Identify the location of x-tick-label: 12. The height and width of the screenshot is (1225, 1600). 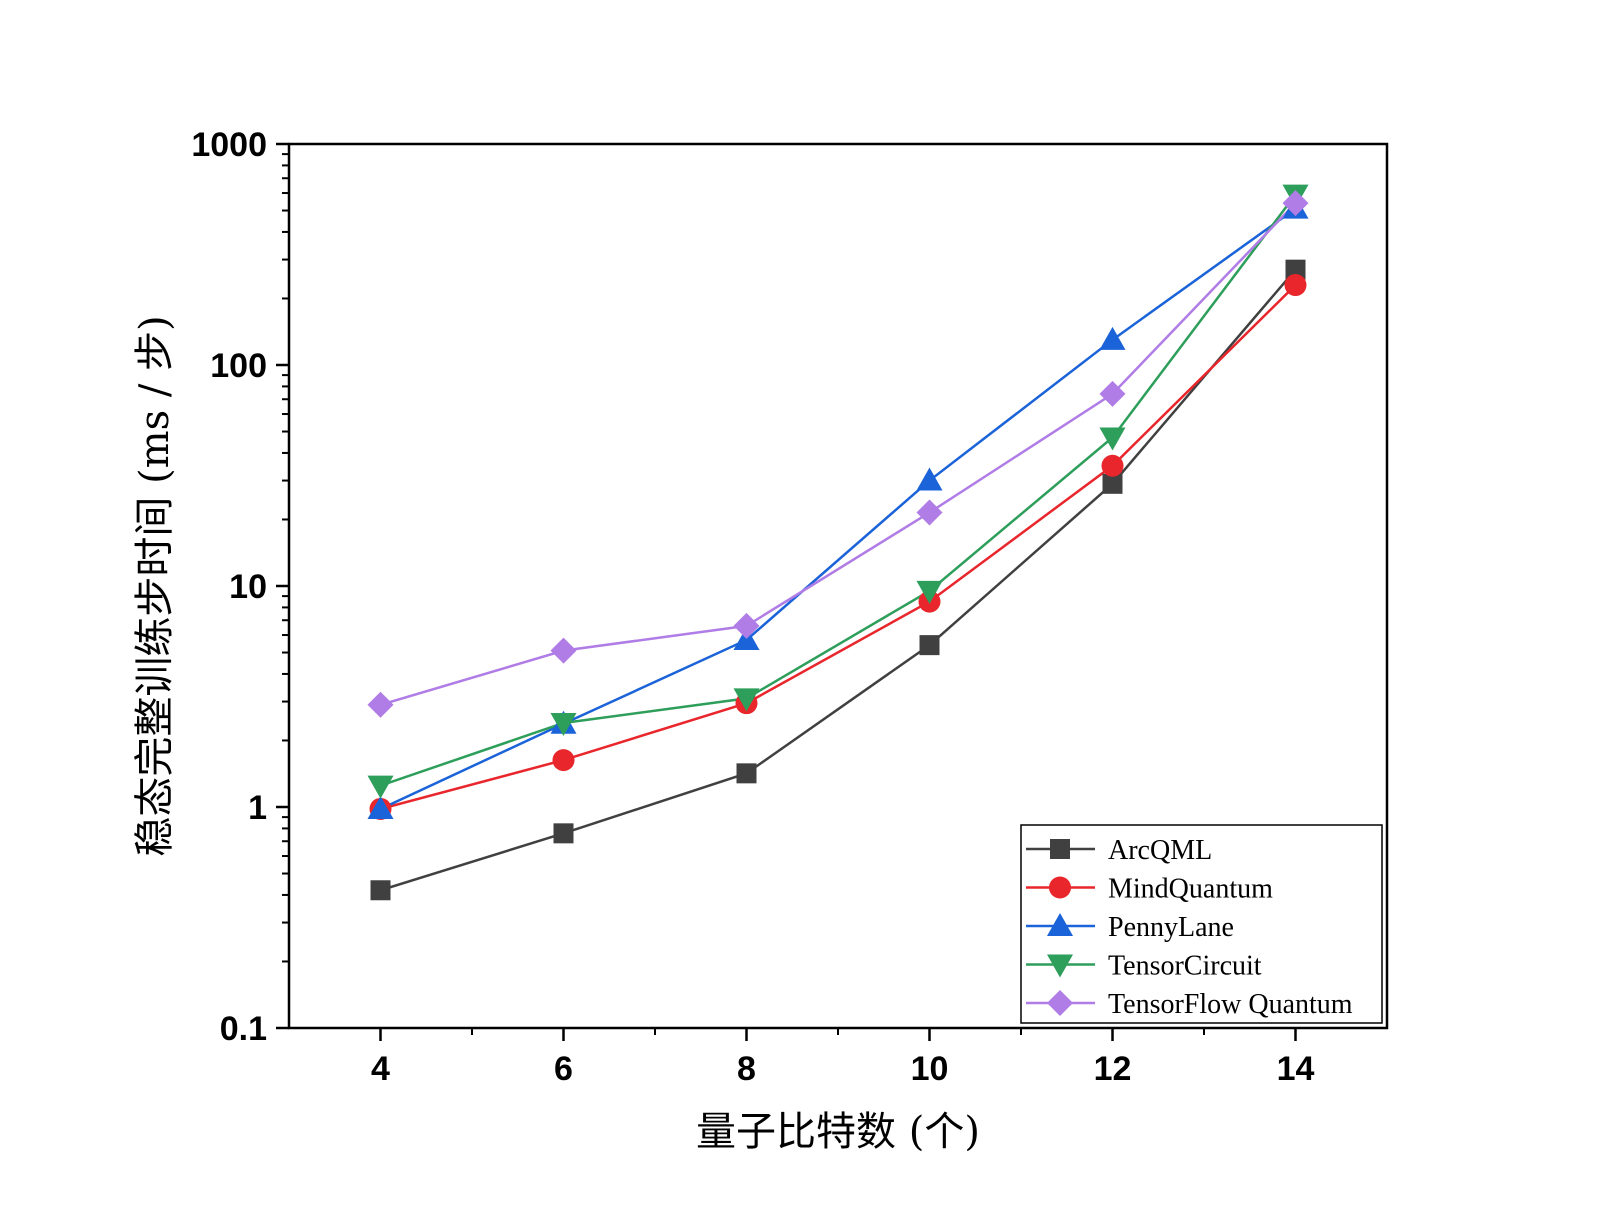
(1113, 1069).